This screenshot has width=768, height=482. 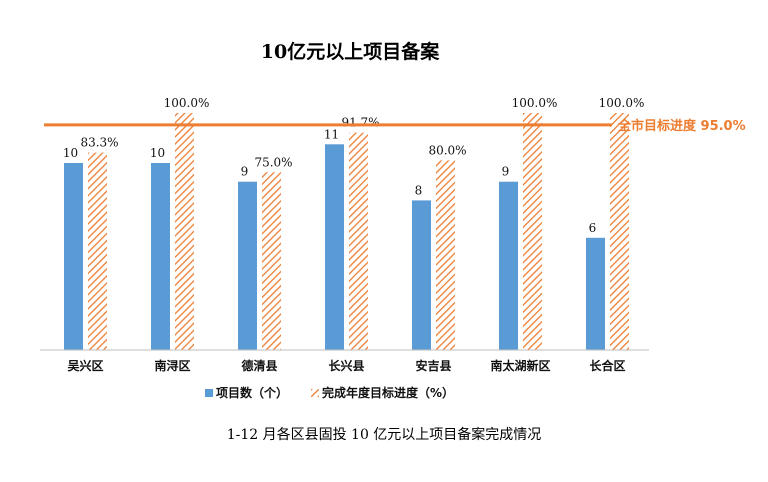 I want to click on category-label-2: 德清县, so click(x=259, y=365).